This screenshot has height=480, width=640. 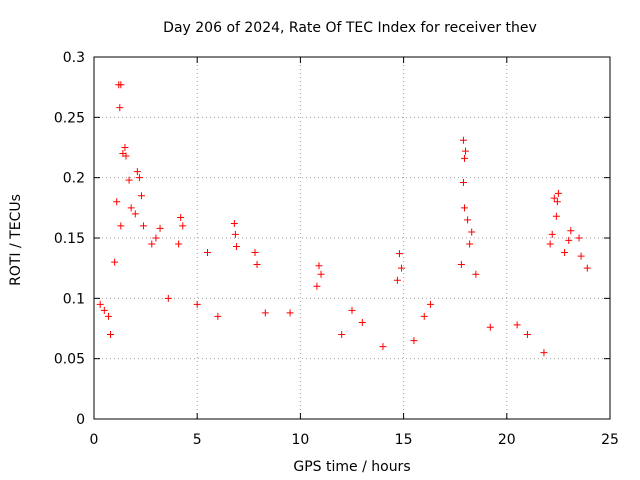 What do you see at coordinates (69, 239) in the screenshot?
I see `y-tick-label: 0.15` at bounding box center [69, 239].